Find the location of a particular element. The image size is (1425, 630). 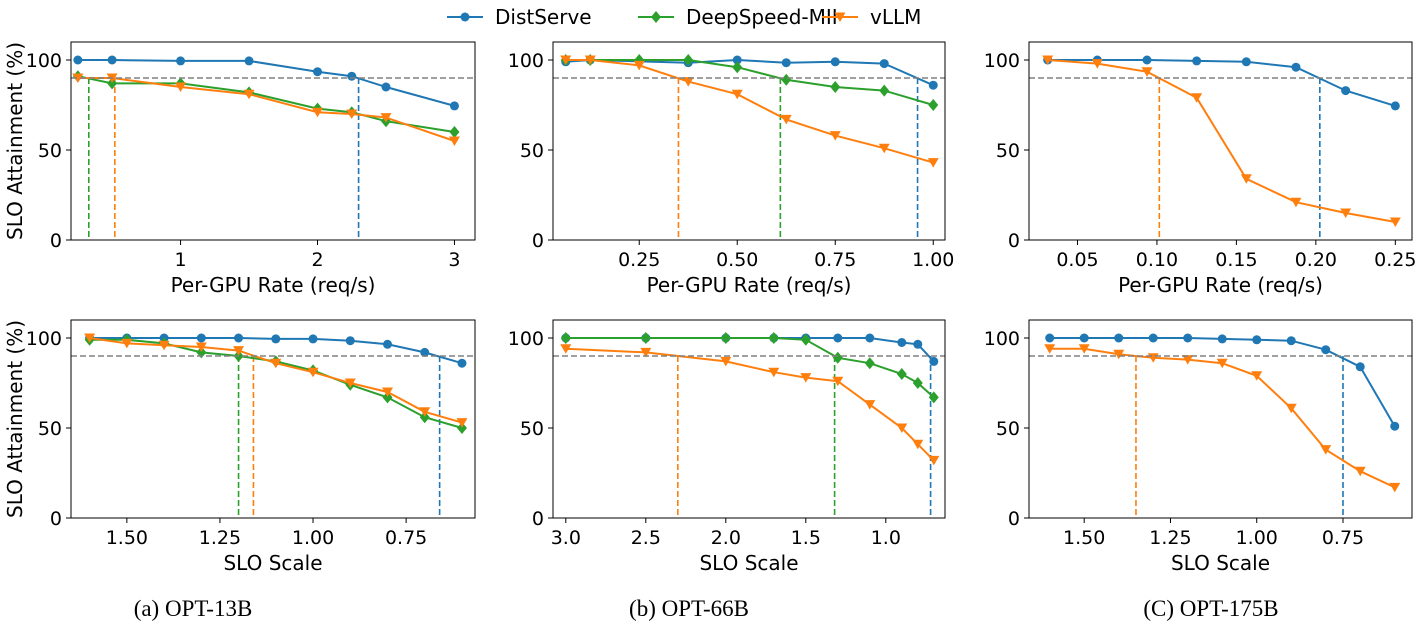

x-axis-label: SLO Scale is located at coordinates (272, 563).